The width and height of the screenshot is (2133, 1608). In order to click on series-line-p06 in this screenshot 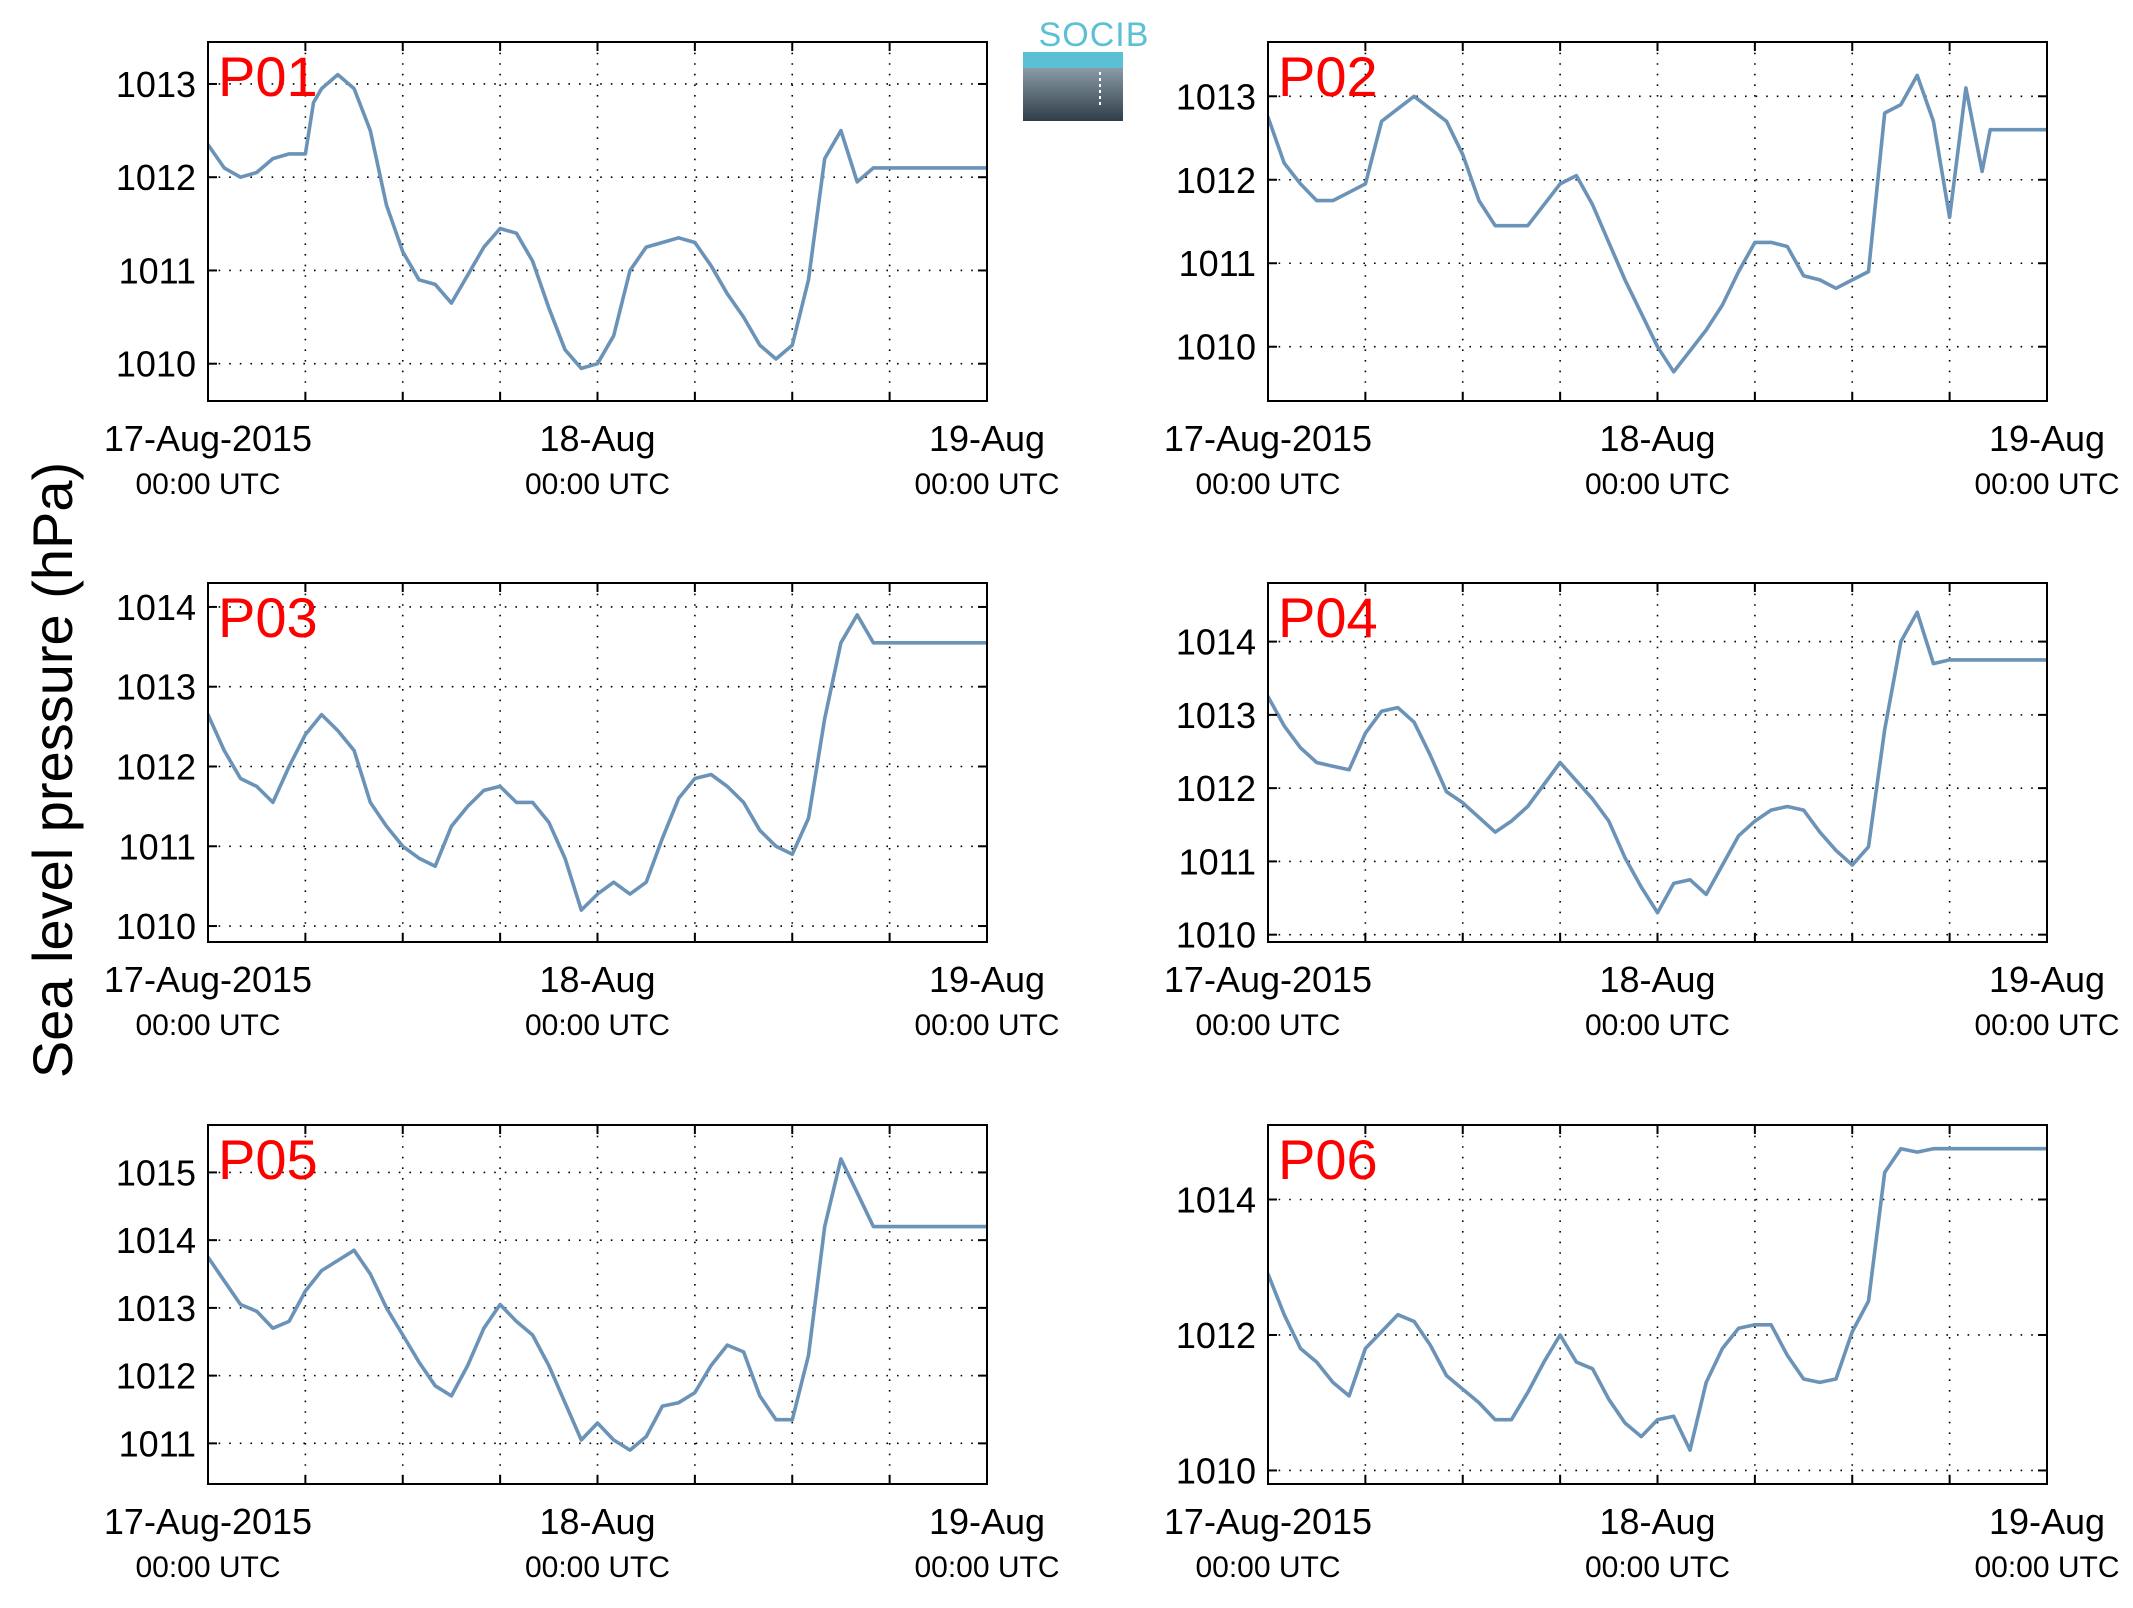, I will do `click(1657, 1299)`.